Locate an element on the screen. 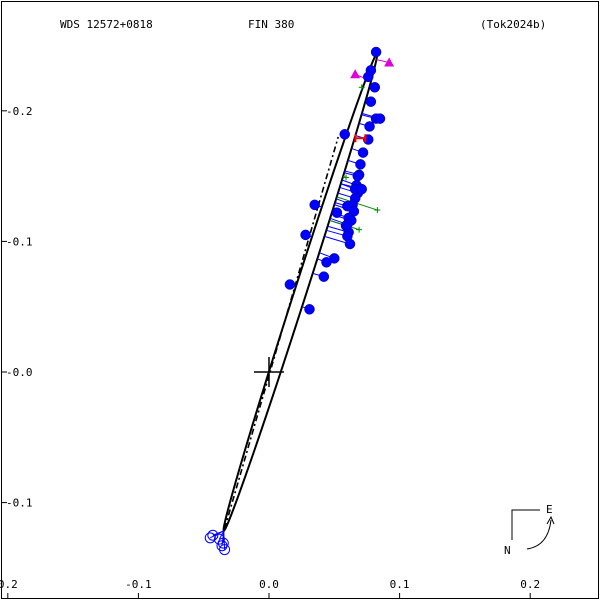 The image size is (600, 600). observations-plus is located at coordinates (362, 158).